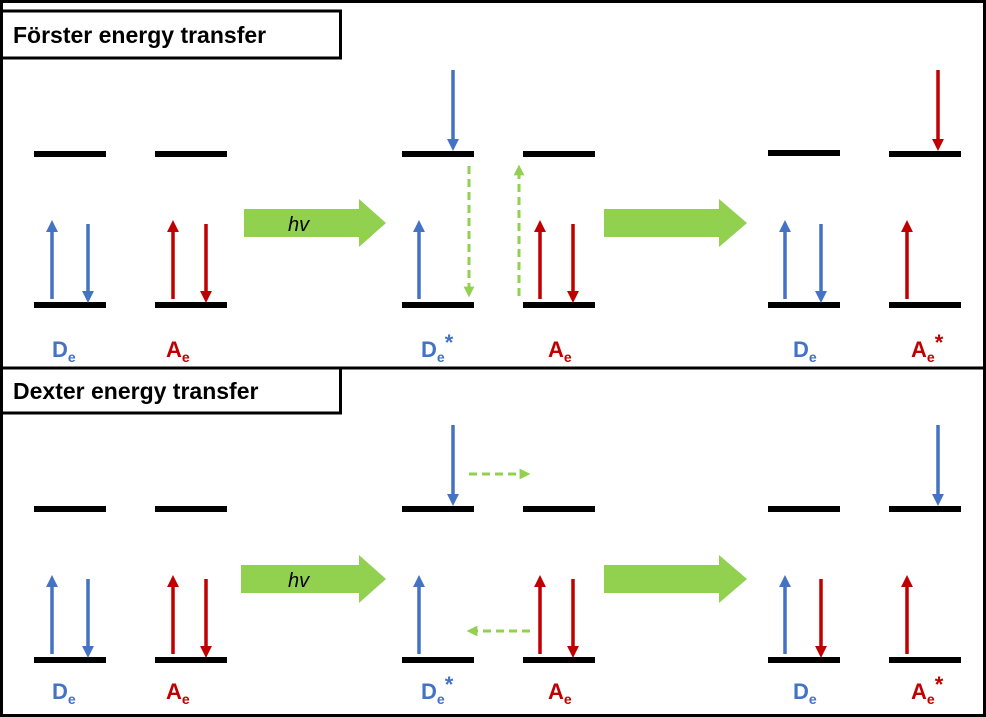 The width and height of the screenshot is (986, 717). Describe the element at coordinates (139, 35) in the screenshot. I see `forster-title: Förster energy transfer` at that location.